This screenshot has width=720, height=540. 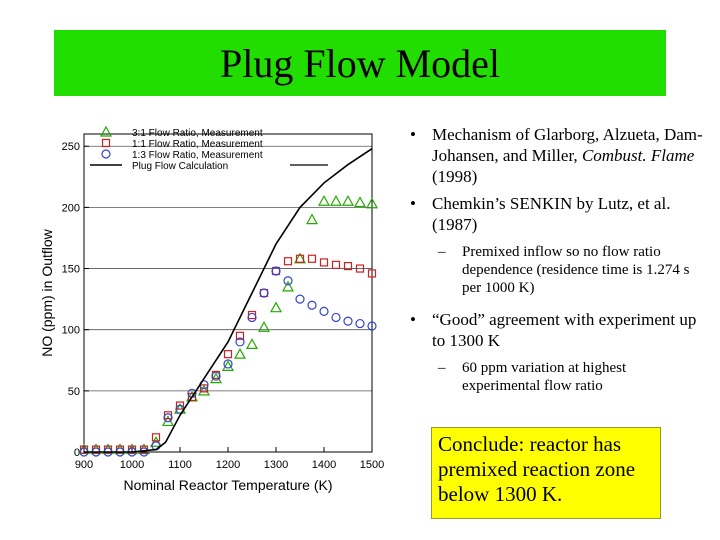 What do you see at coordinates (47, 292) in the screenshot?
I see `y-axis-label: NO (ppm) in Outflow` at bounding box center [47, 292].